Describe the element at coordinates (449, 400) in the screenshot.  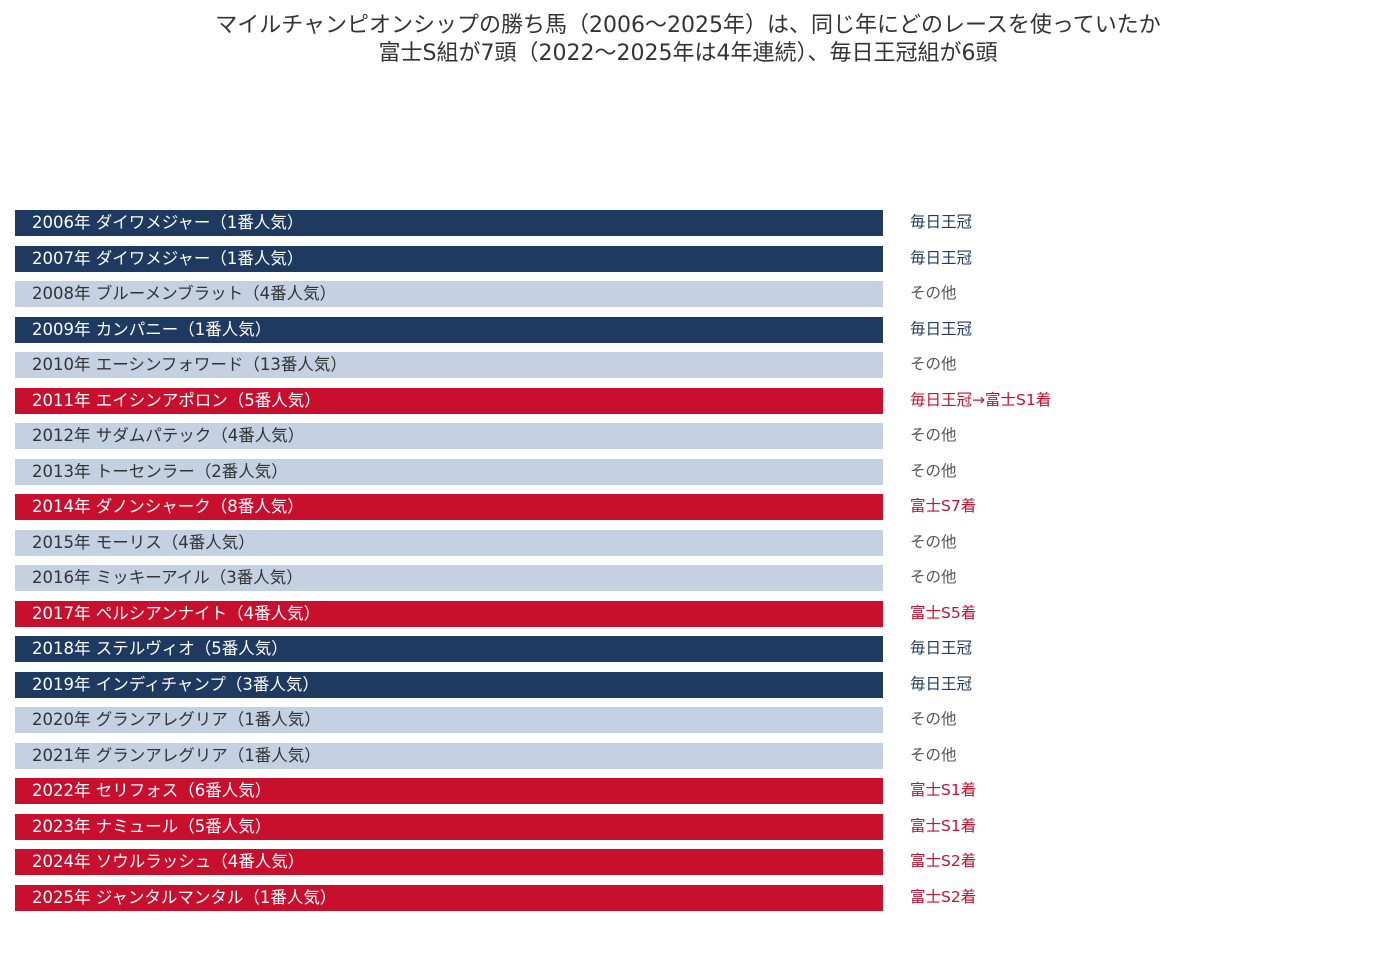
I see `winner-bar: 2011年 エイシンアポロン（5番人気）` at that location.